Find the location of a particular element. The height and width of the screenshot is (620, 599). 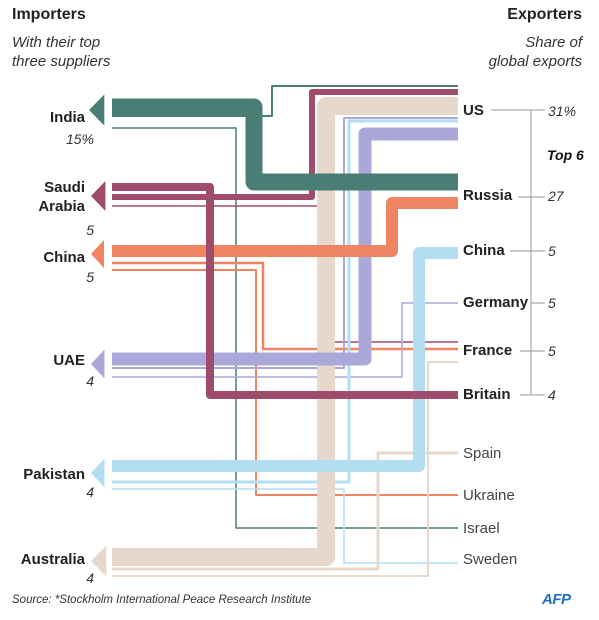

arrowhead-uae is located at coordinates (98, 364).